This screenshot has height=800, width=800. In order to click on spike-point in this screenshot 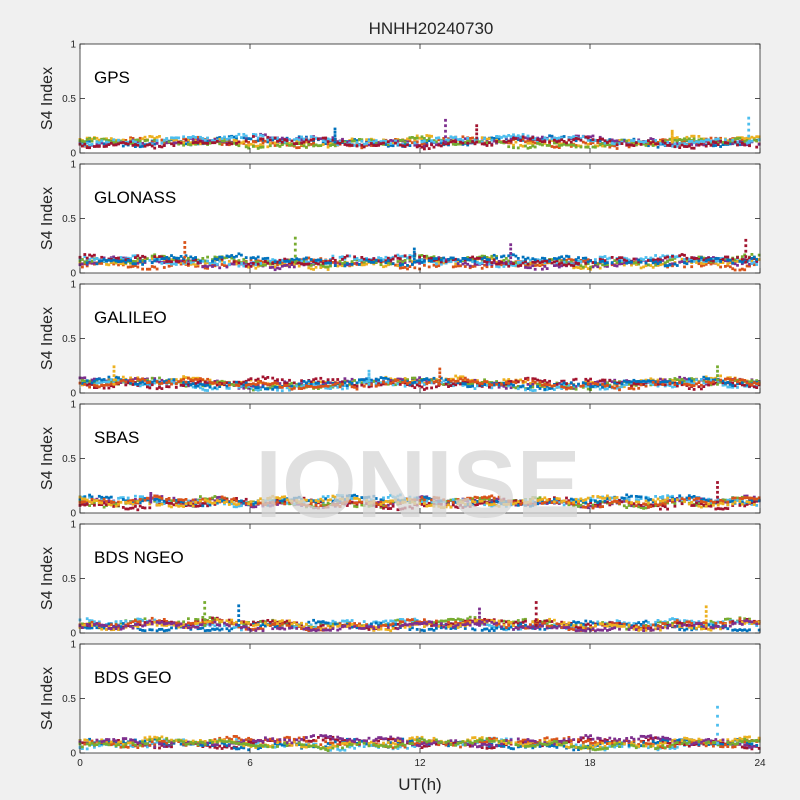, I will do `click(445, 142)`.